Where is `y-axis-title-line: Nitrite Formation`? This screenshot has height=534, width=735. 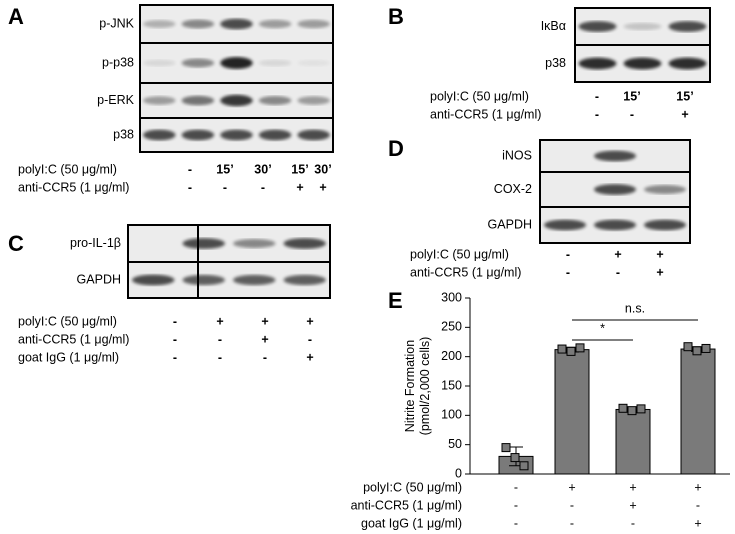
y-axis-title-line: Nitrite Formation is located at coordinates (410, 386).